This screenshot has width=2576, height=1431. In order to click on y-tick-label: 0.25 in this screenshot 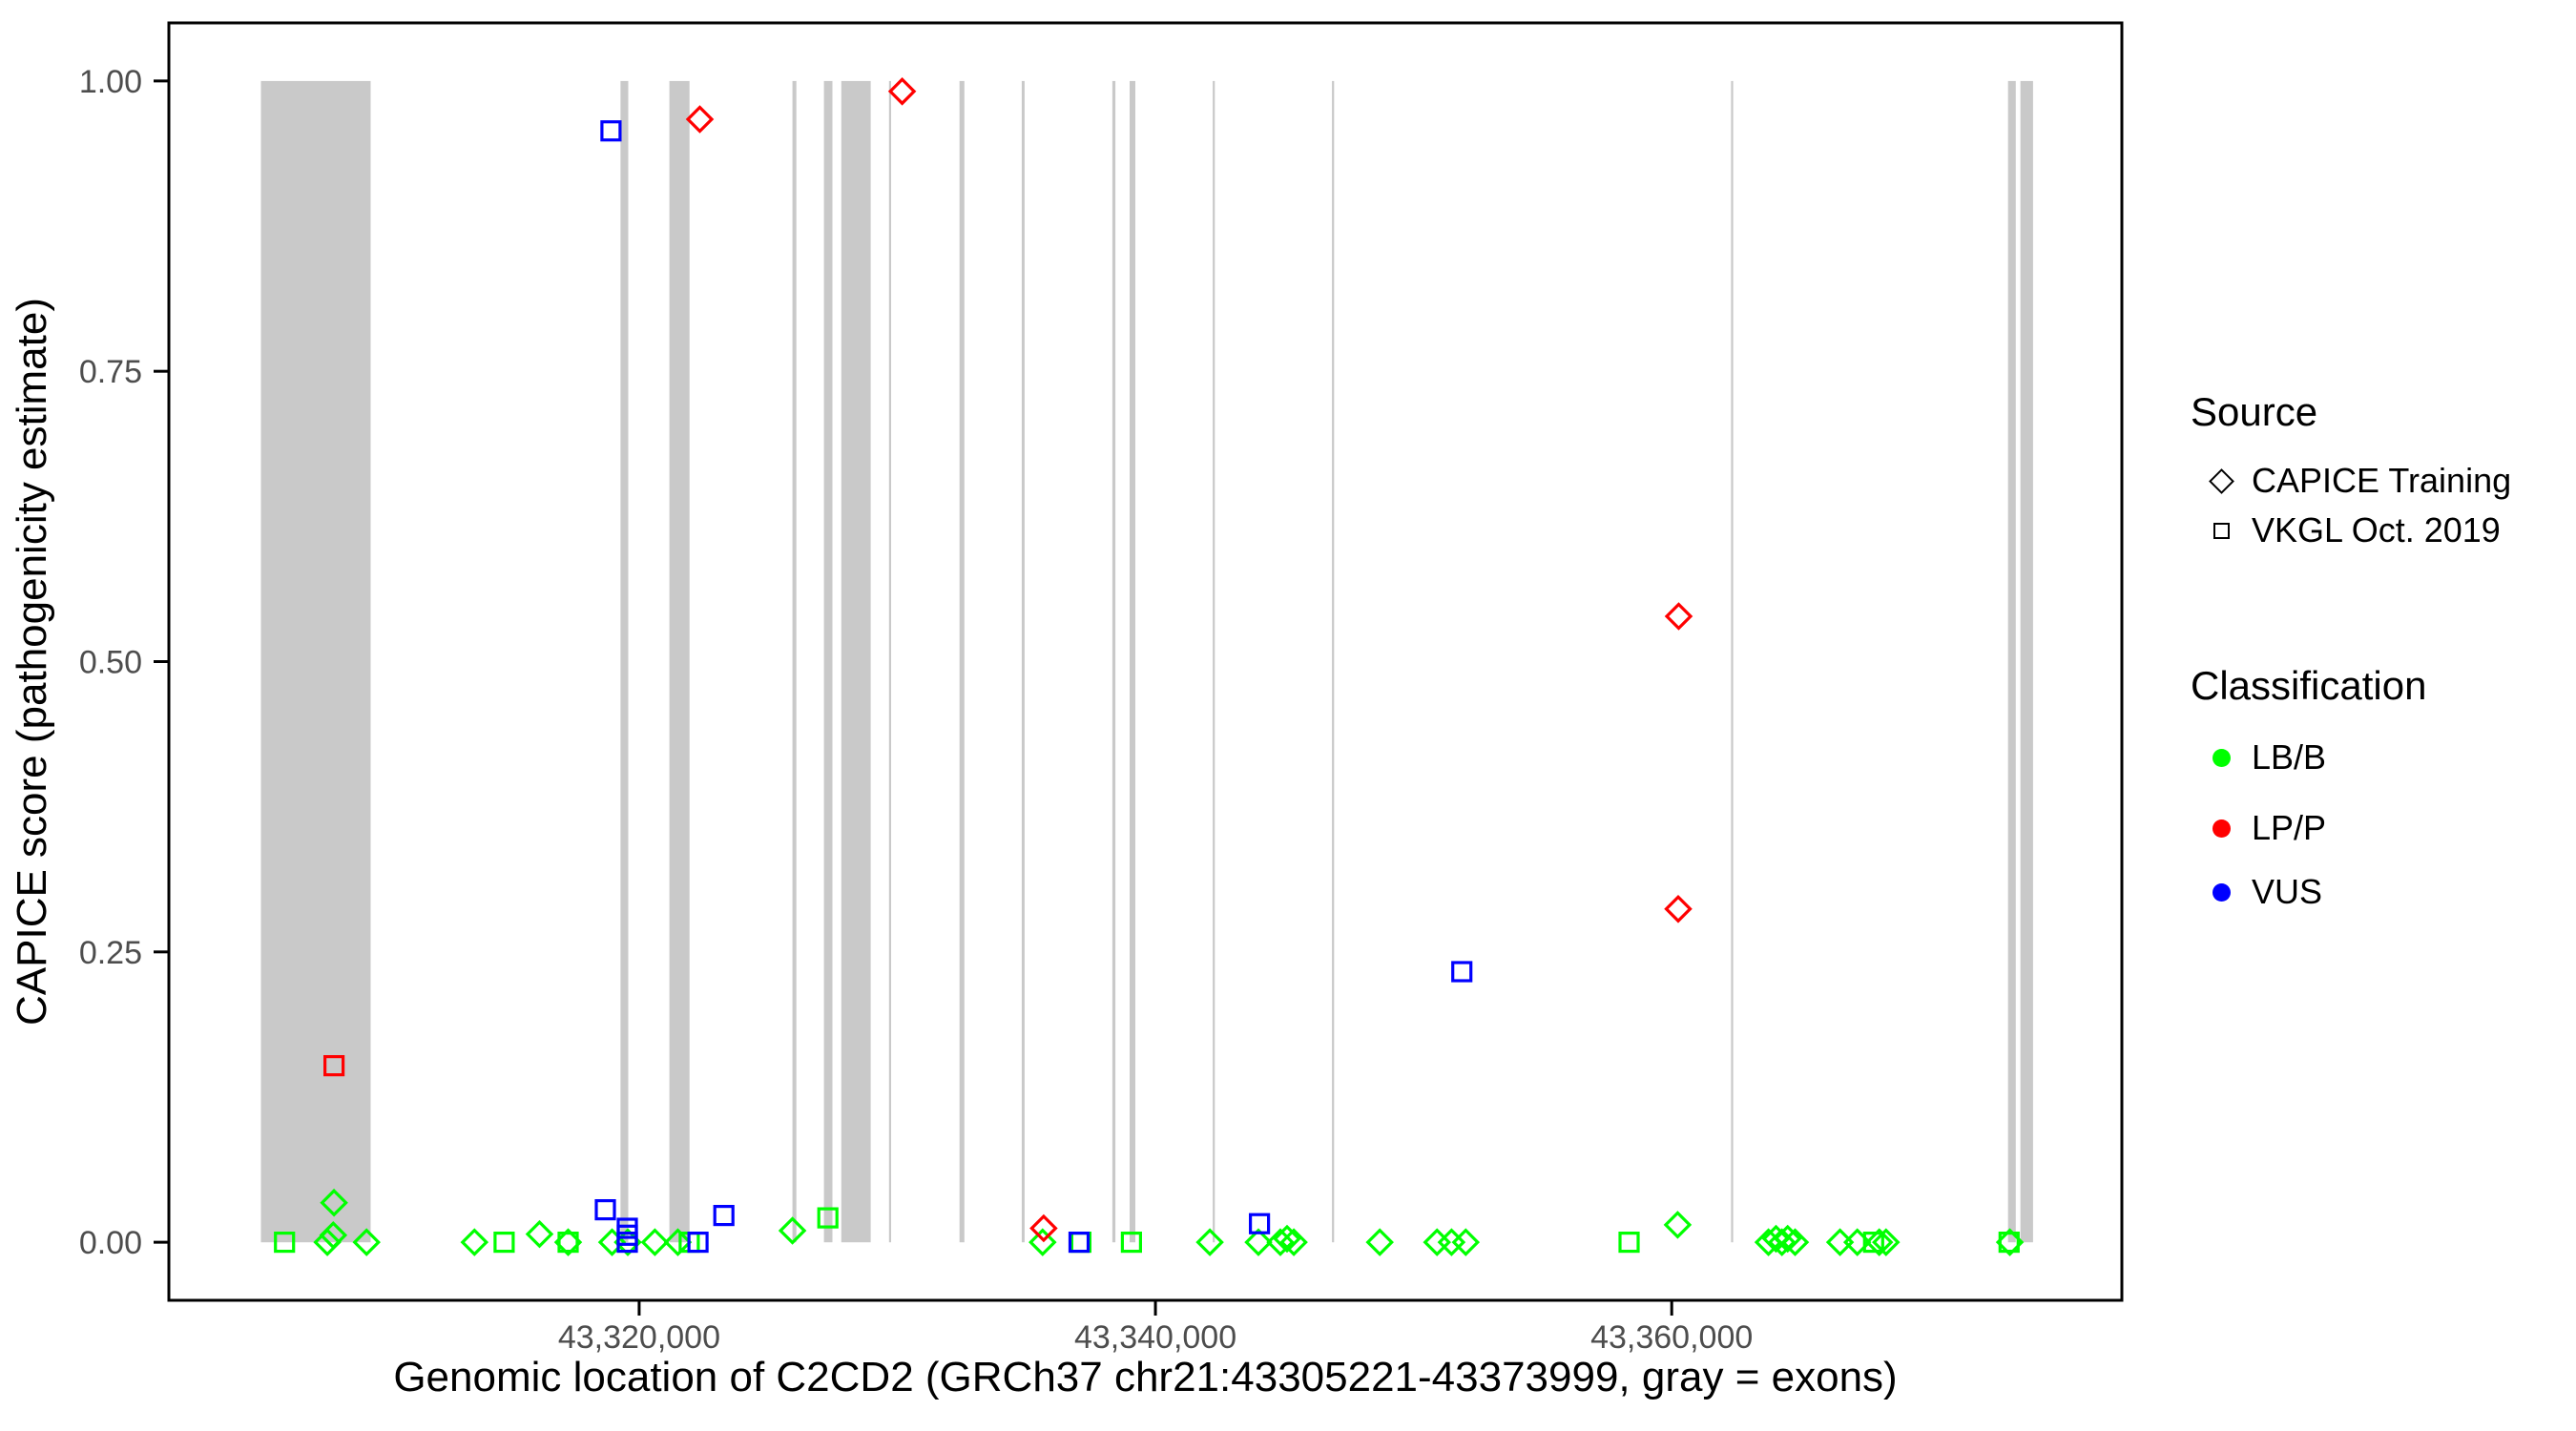, I will do `click(110, 953)`.